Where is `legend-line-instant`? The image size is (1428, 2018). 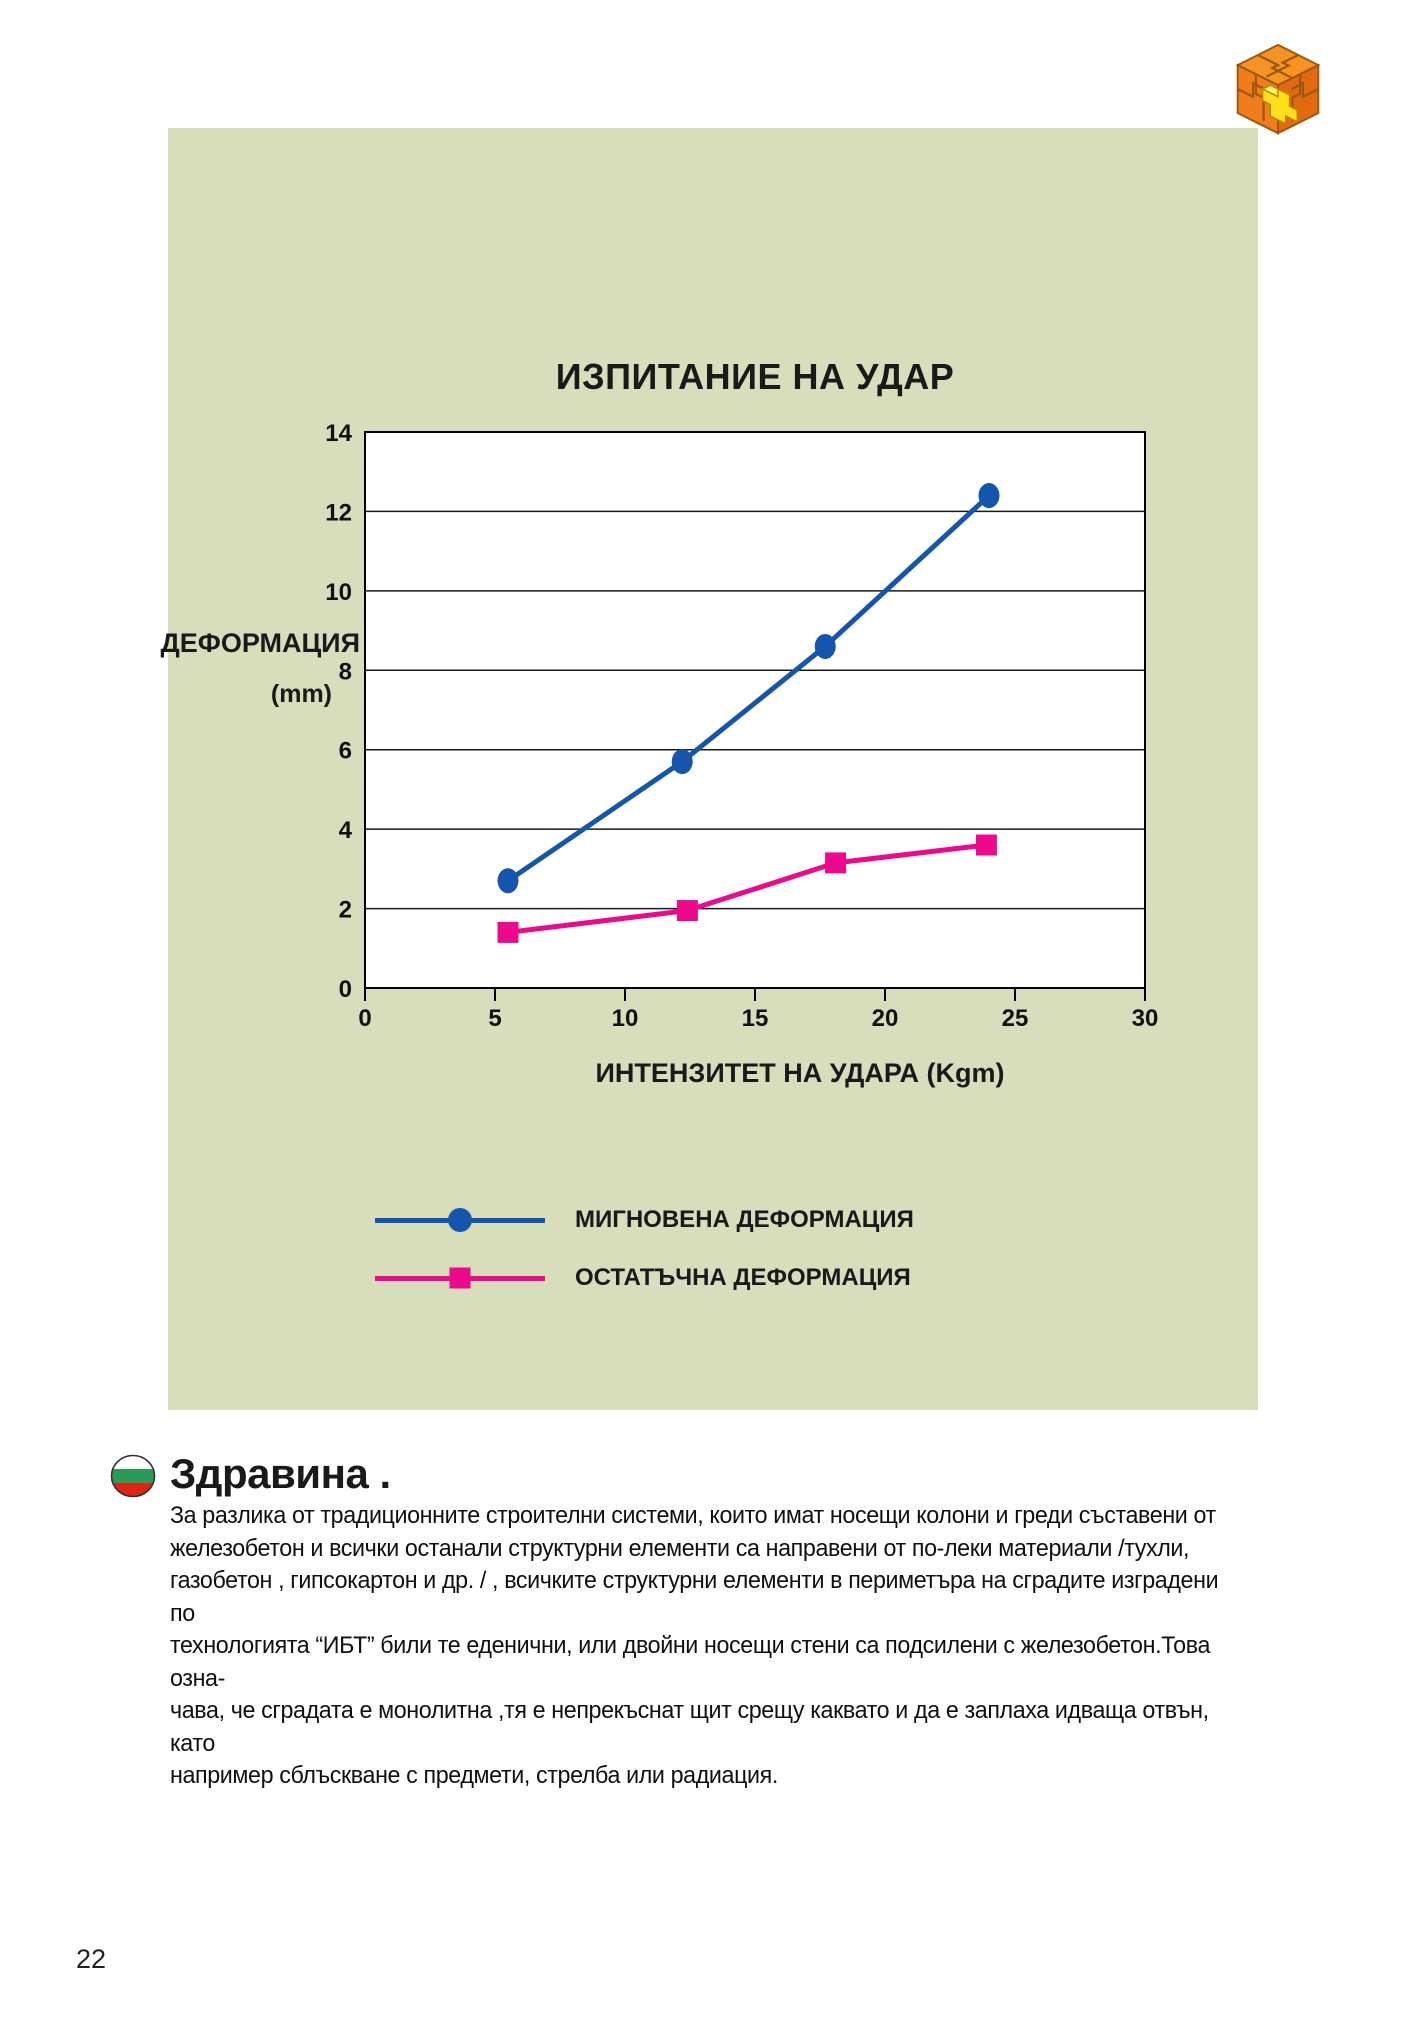
legend-line-instant is located at coordinates (460, 1220).